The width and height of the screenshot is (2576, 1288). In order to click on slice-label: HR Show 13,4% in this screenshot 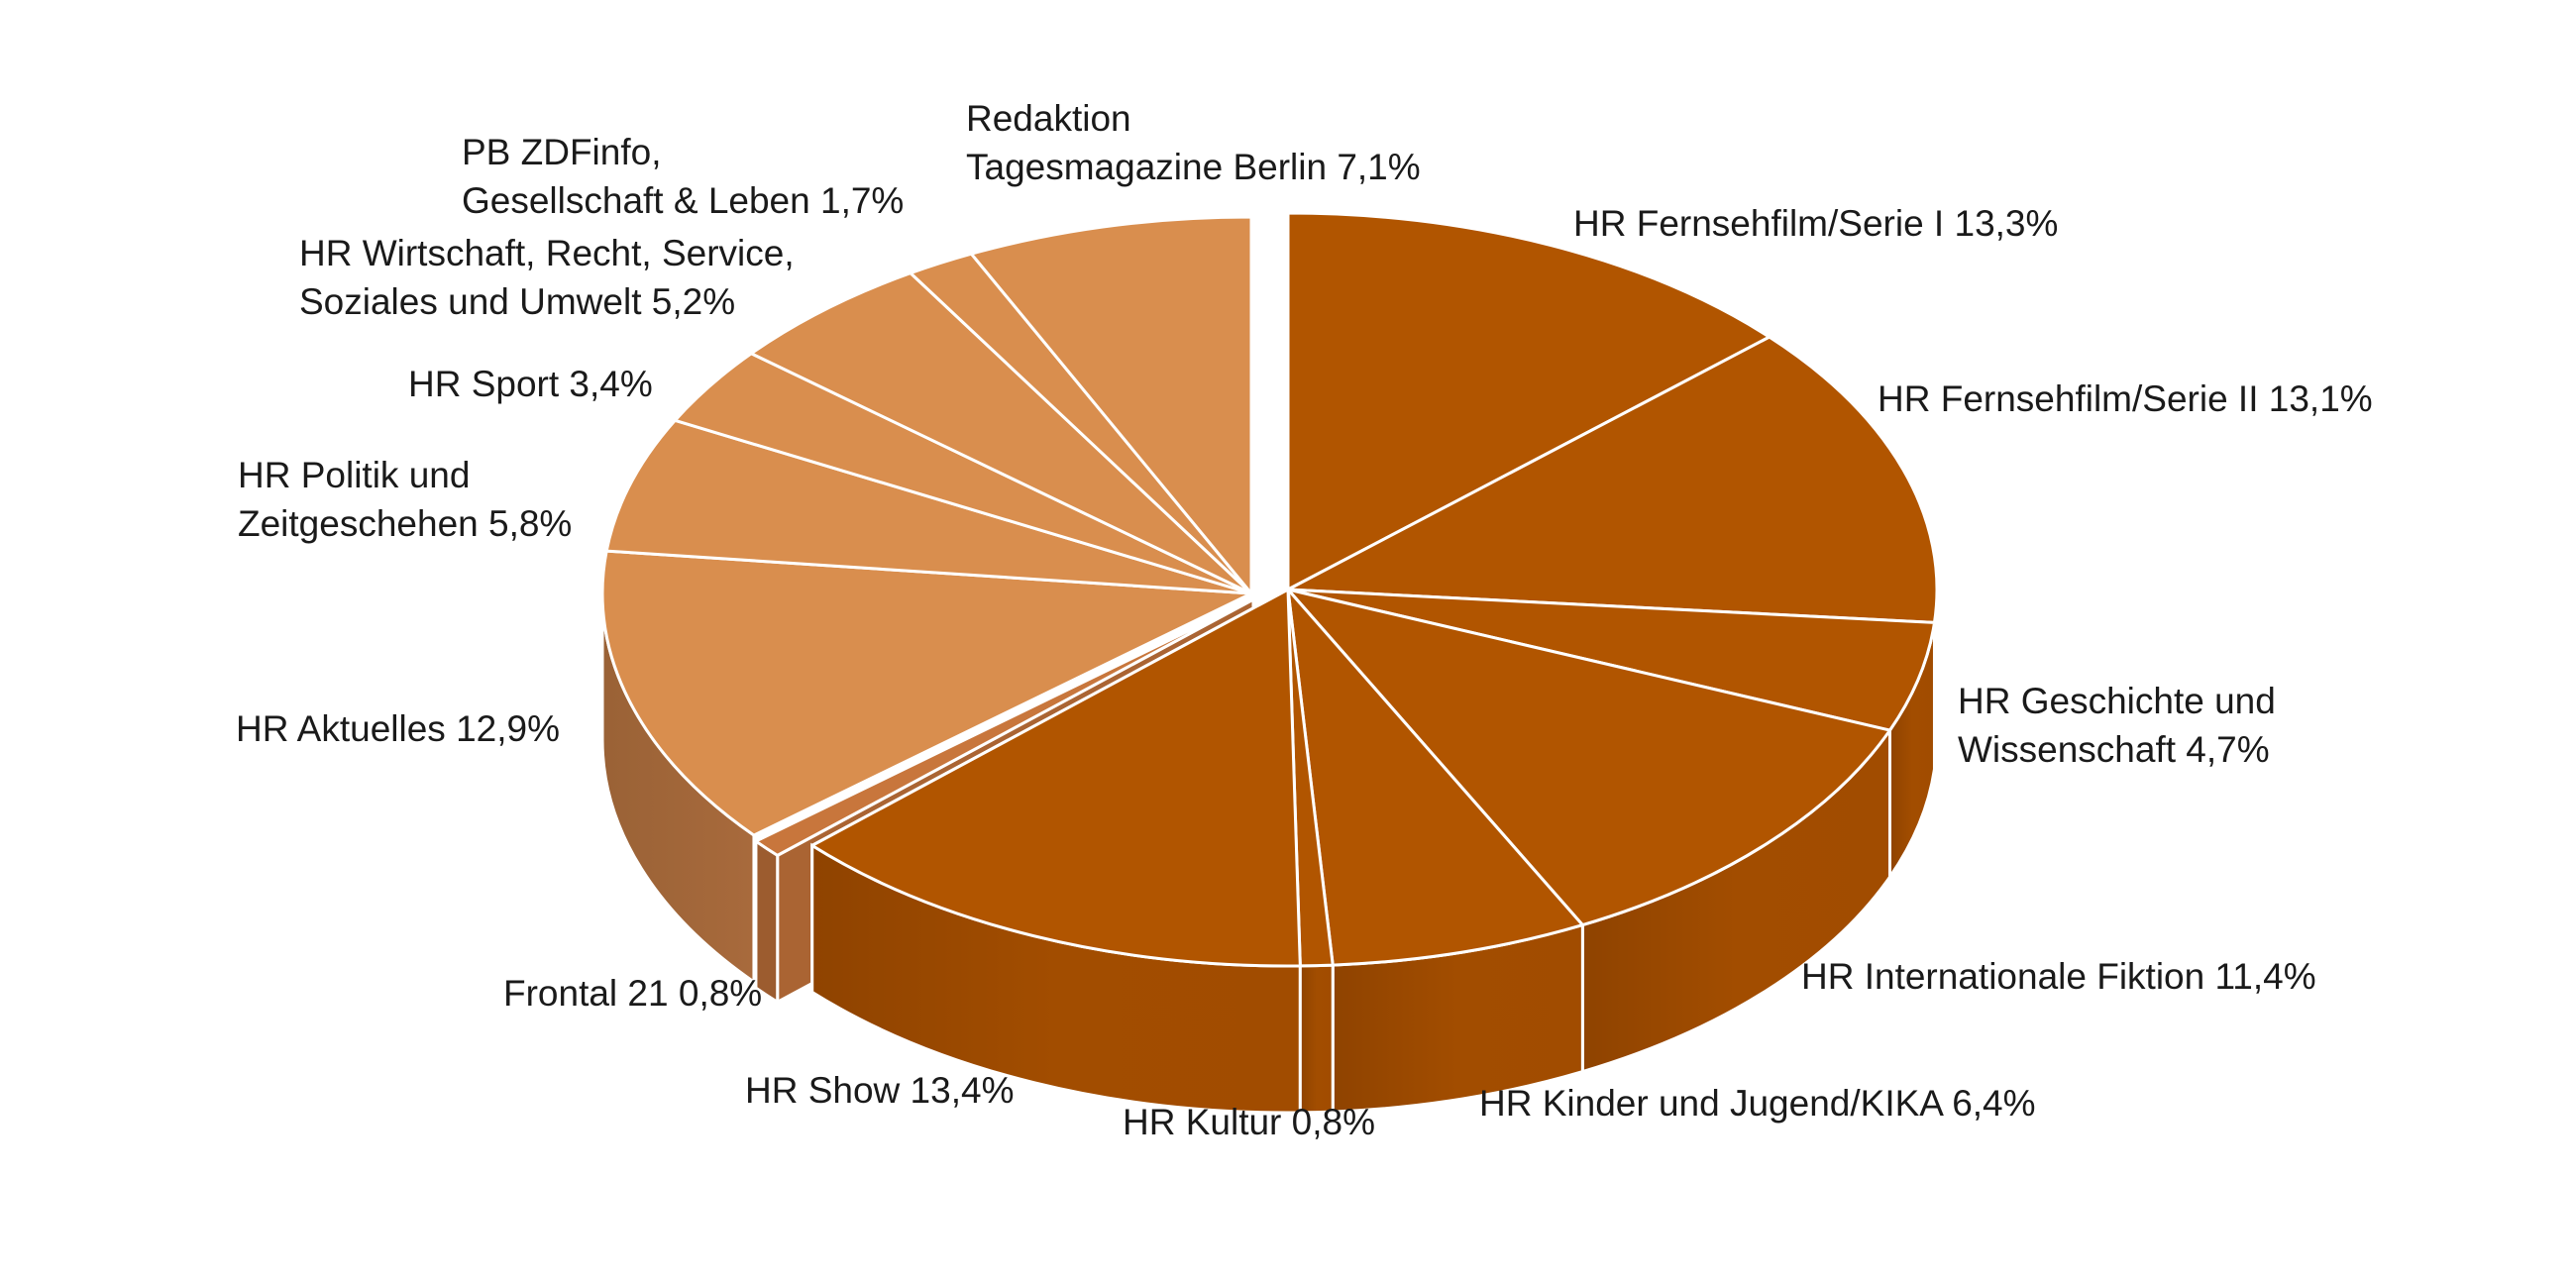, I will do `click(879, 1090)`.